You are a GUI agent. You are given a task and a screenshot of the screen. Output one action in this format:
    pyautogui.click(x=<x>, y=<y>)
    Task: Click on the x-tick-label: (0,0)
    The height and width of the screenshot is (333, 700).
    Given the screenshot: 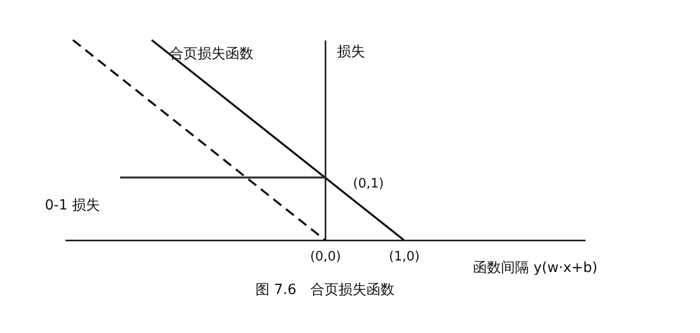 What is the action you would take?
    pyautogui.click(x=325, y=257)
    